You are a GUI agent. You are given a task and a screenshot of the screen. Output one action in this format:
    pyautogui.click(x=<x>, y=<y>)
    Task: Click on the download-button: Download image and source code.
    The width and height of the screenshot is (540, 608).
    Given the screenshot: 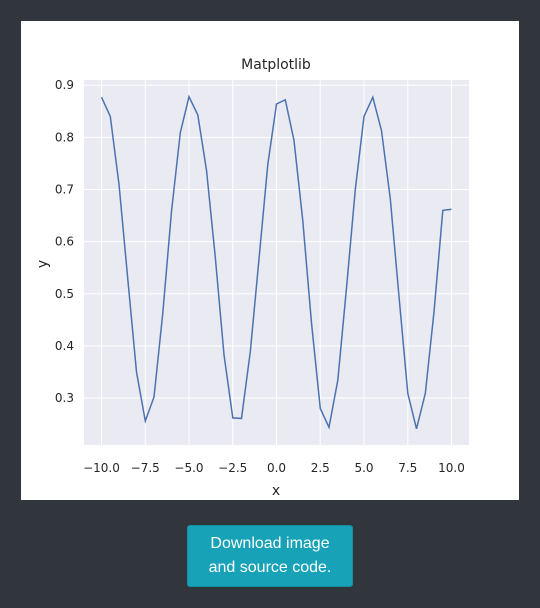 What is the action you would take?
    pyautogui.click(x=270, y=556)
    